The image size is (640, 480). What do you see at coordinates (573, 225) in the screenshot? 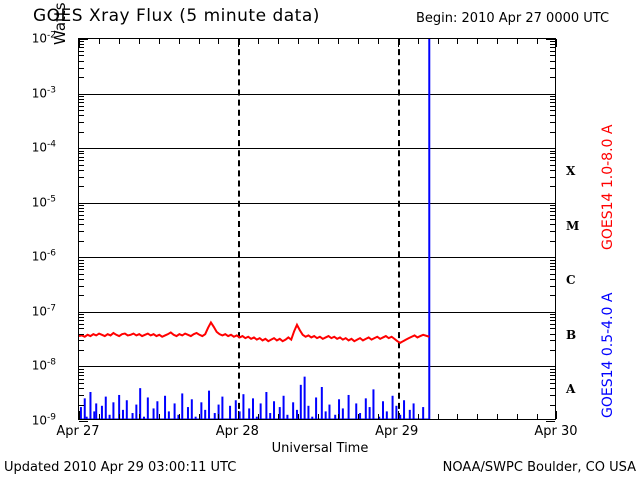
I see `flare-class-label-m: M` at bounding box center [573, 225].